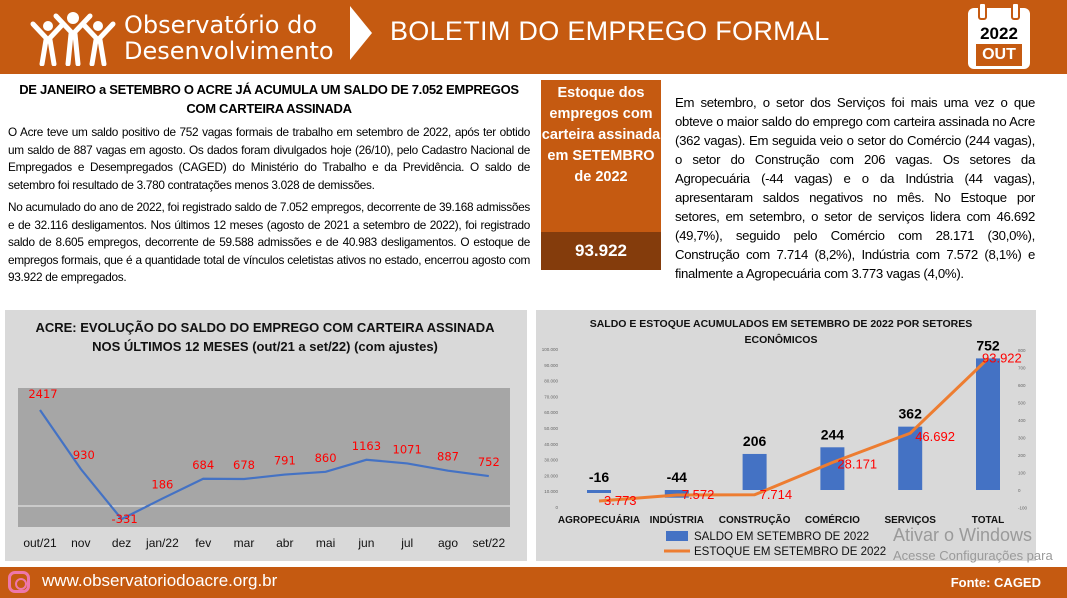  I want to click on x-tick-label: set/22, so click(488, 543).